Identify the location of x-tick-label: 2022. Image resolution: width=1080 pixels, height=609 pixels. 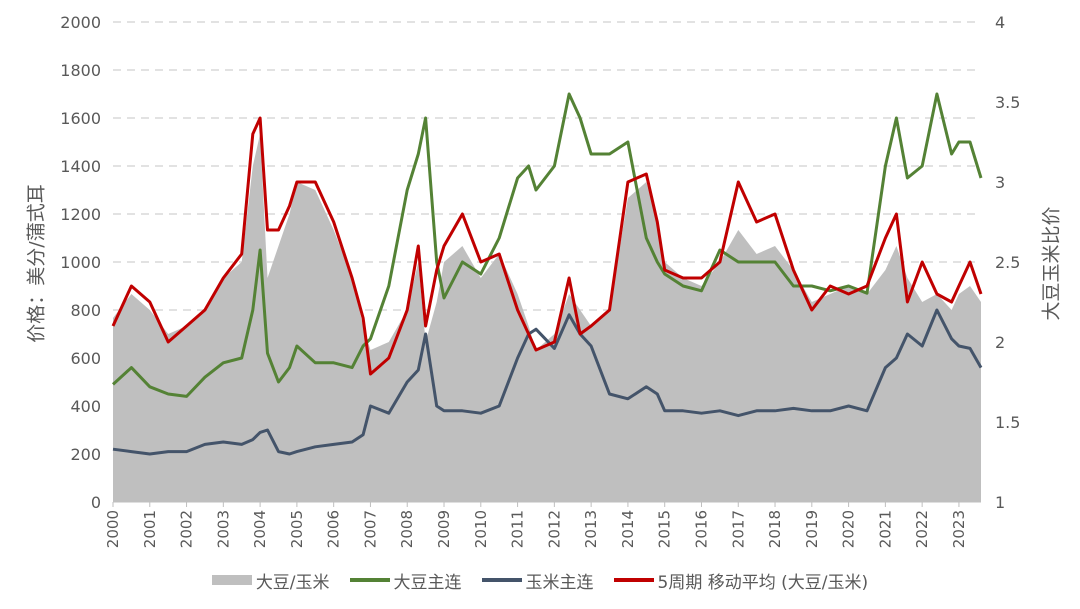
(922, 529).